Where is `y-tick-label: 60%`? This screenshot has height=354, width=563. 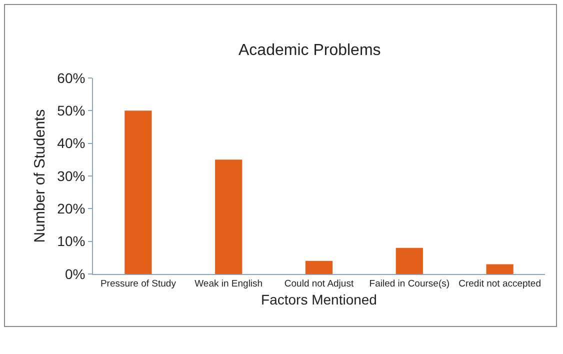 y-tick-label: 60% is located at coordinates (71, 78).